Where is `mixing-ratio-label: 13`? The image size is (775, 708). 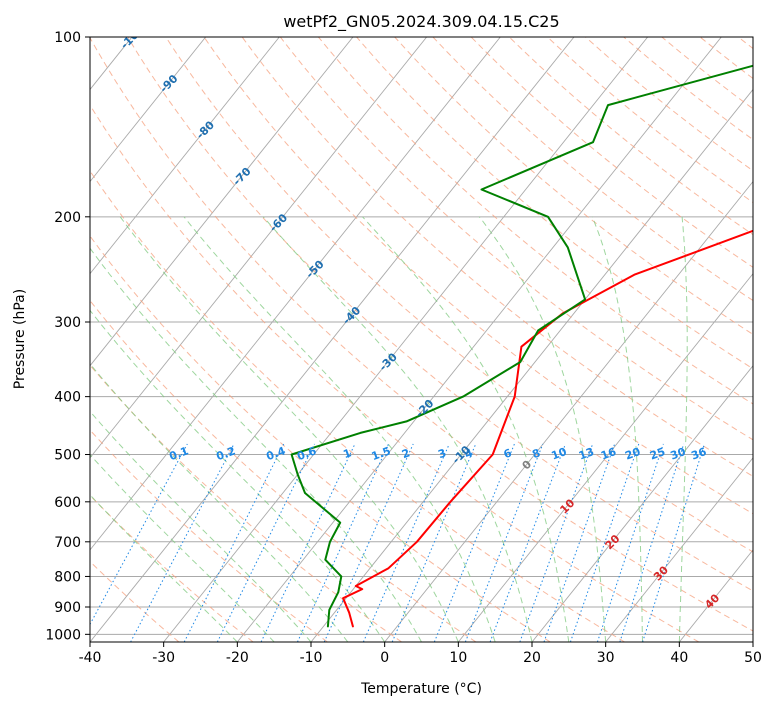 mixing-ratio-label: 13 is located at coordinates (586, 453).